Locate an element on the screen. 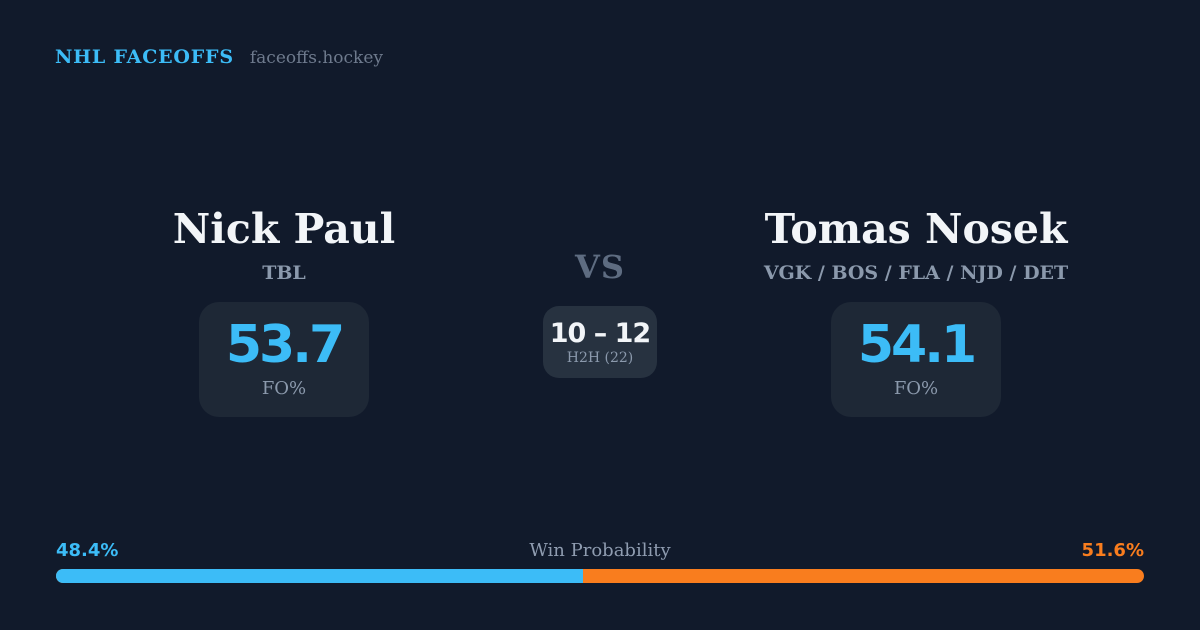 The height and width of the screenshot is (630, 1200). faceoff-pct-label-left: FO% is located at coordinates (284, 389).